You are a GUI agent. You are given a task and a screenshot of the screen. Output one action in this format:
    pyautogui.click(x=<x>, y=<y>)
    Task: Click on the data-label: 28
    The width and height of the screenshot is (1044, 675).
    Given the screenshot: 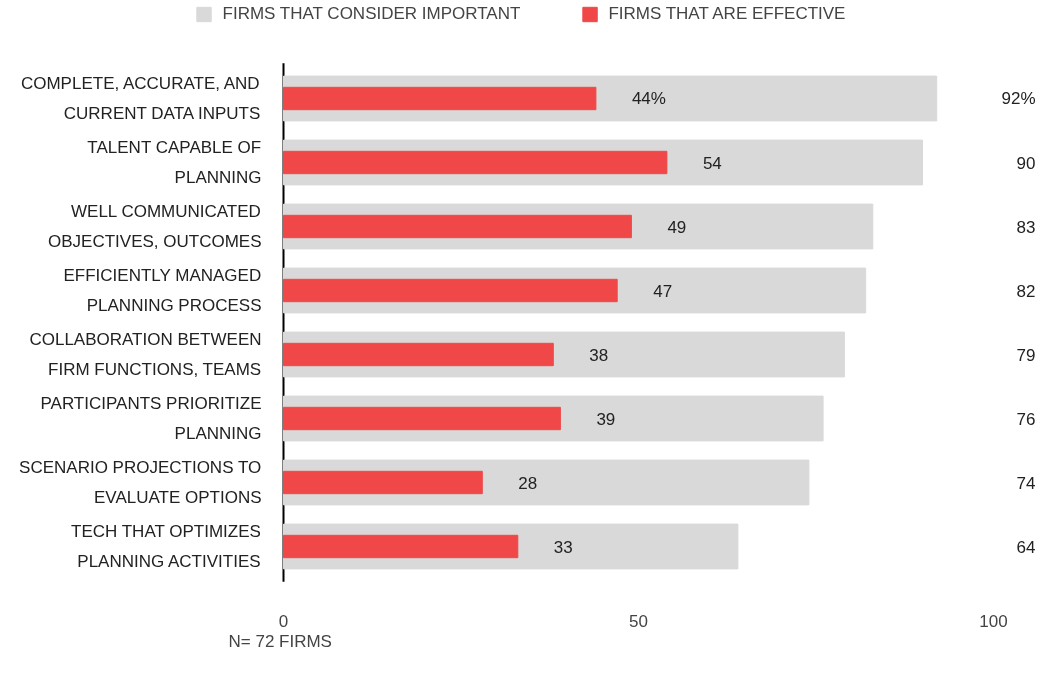 What is the action you would take?
    pyautogui.click(x=528, y=483)
    